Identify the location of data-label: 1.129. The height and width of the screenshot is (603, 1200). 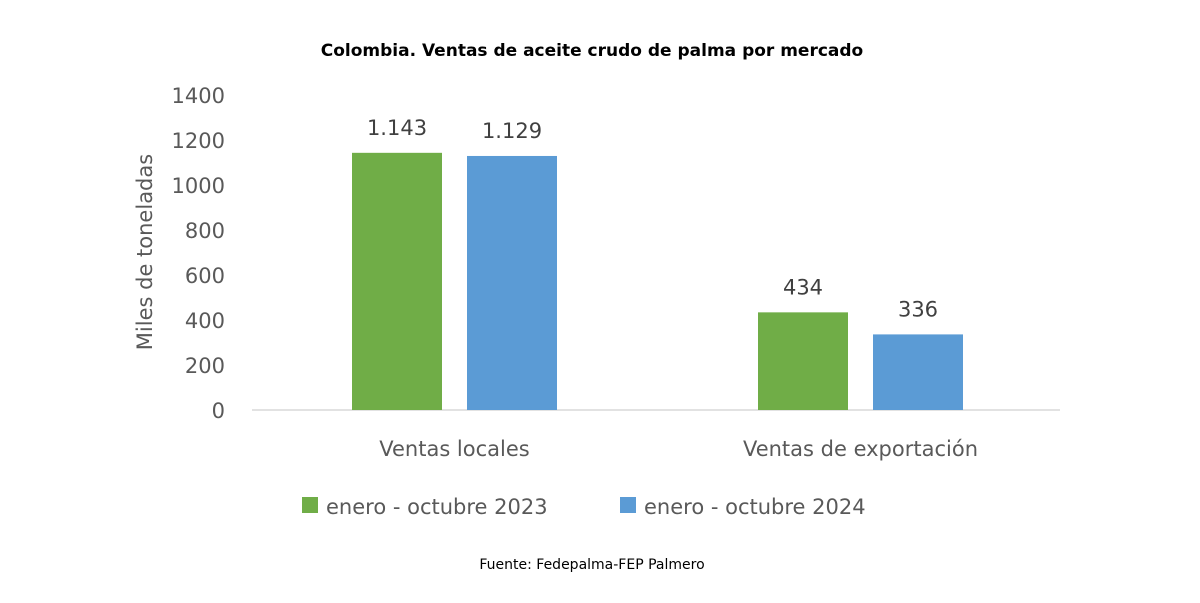
(512, 131).